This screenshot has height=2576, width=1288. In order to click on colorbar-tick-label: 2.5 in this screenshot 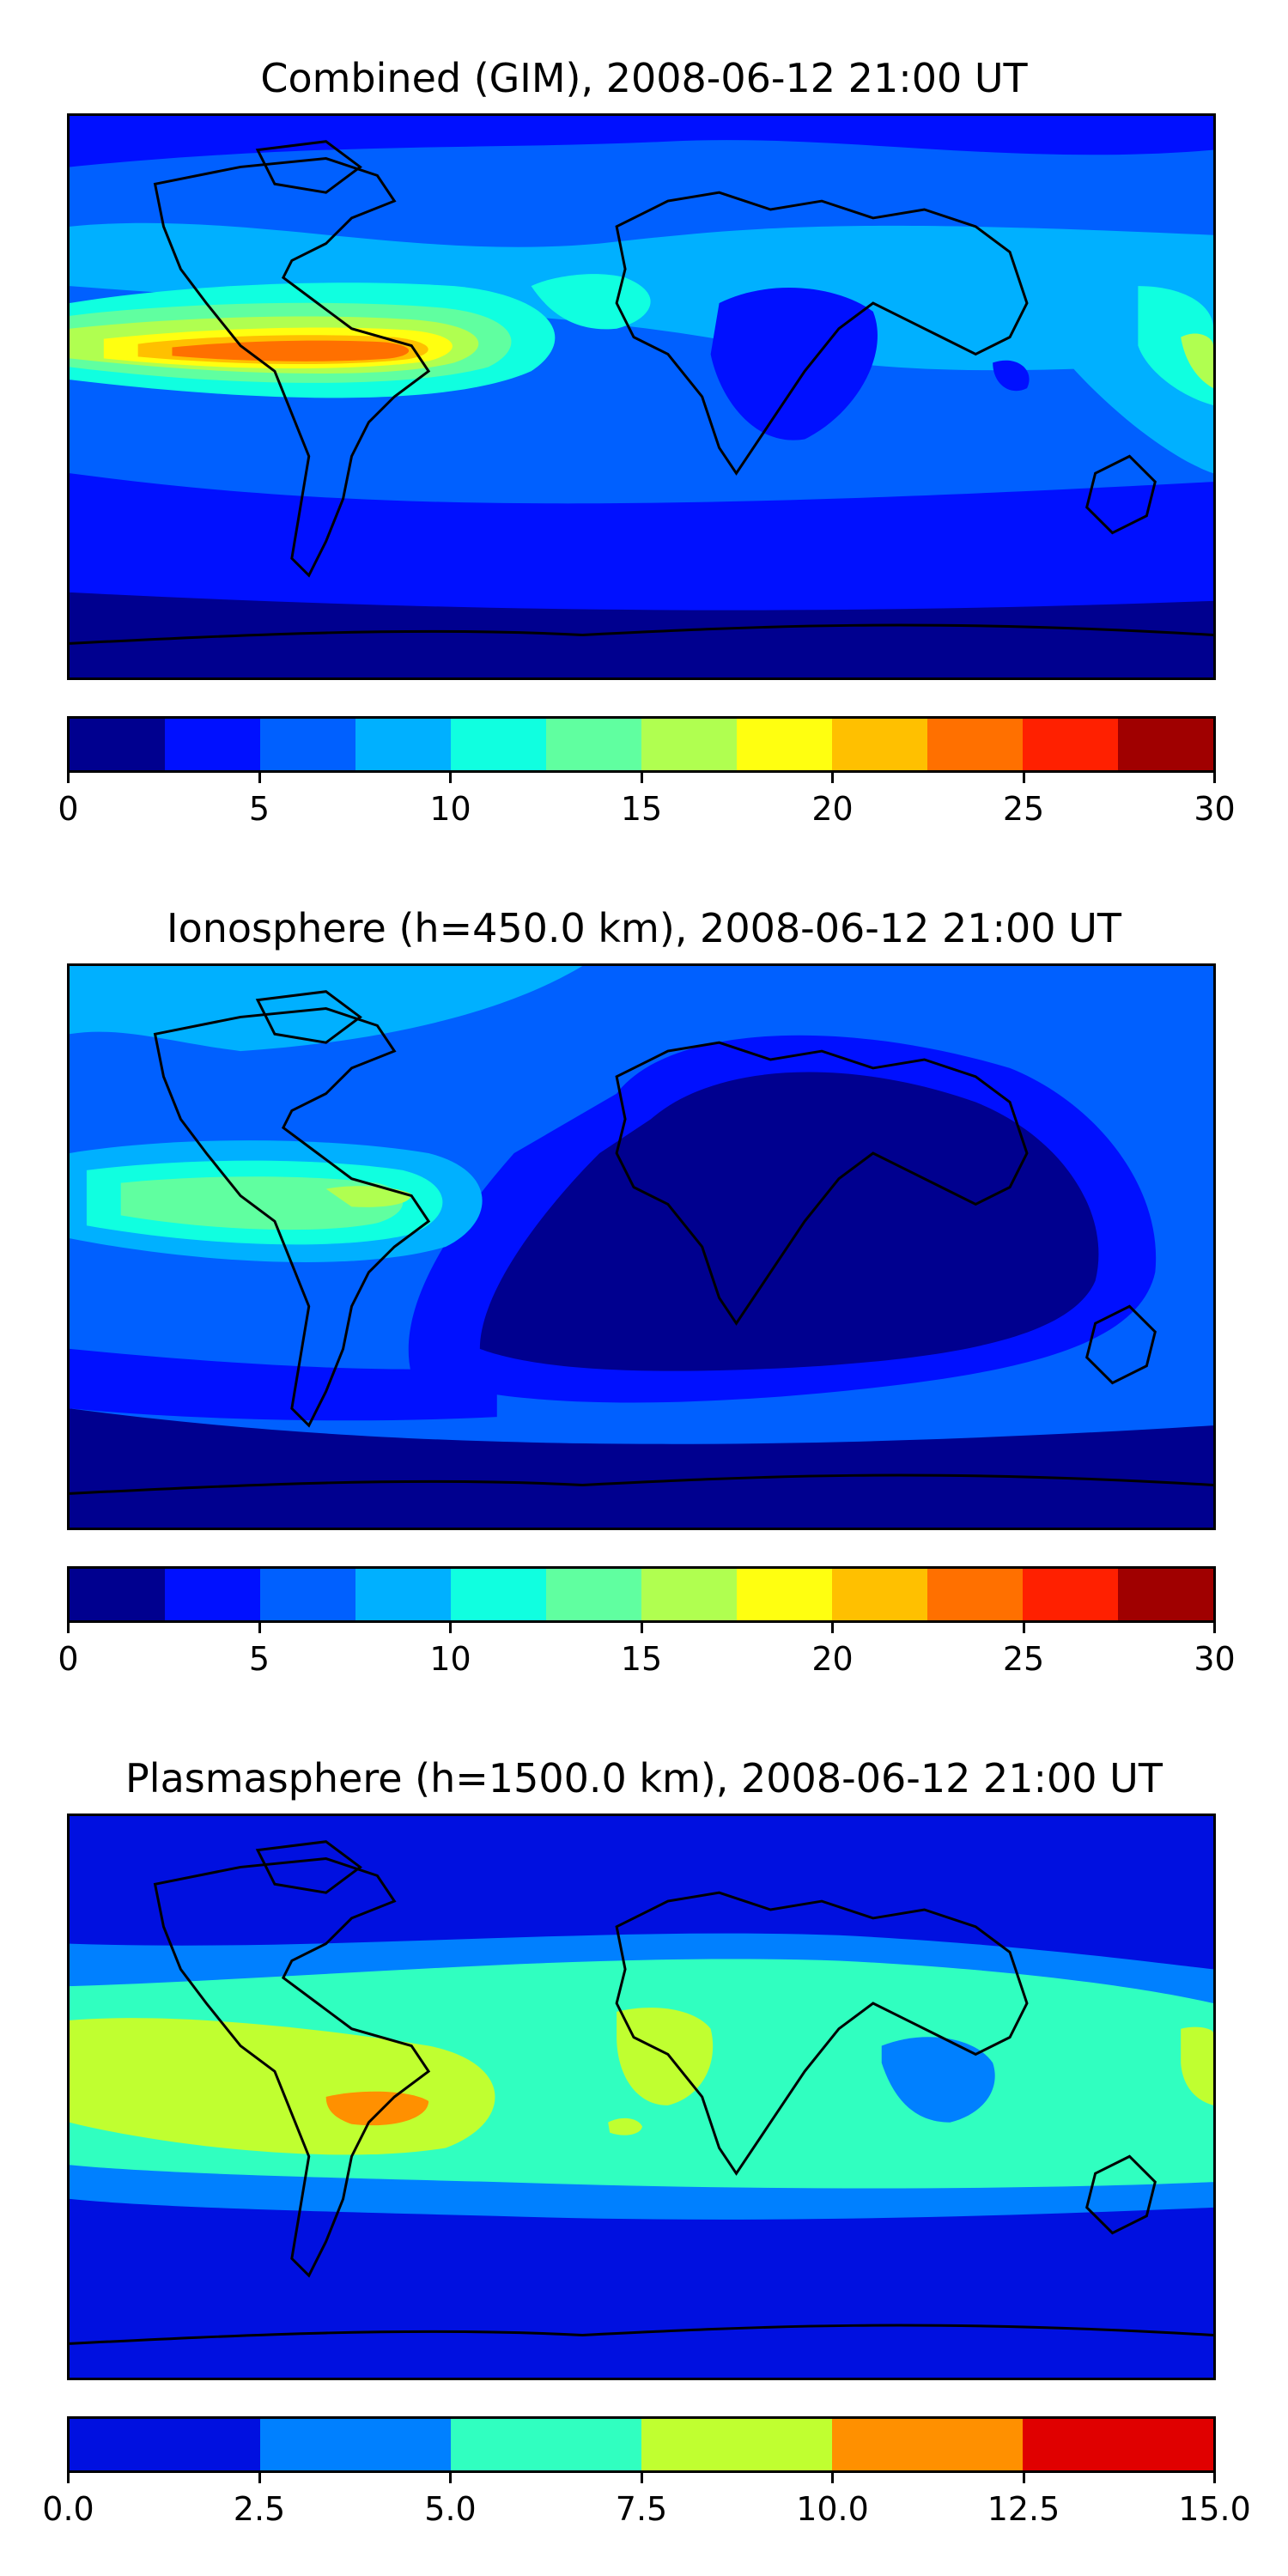, I will do `click(259, 2509)`.